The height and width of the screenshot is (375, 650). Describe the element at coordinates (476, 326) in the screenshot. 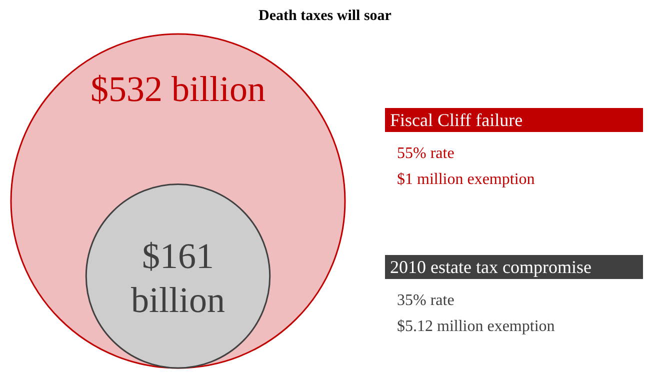

I see `text: $5.12 million exemption` at that location.